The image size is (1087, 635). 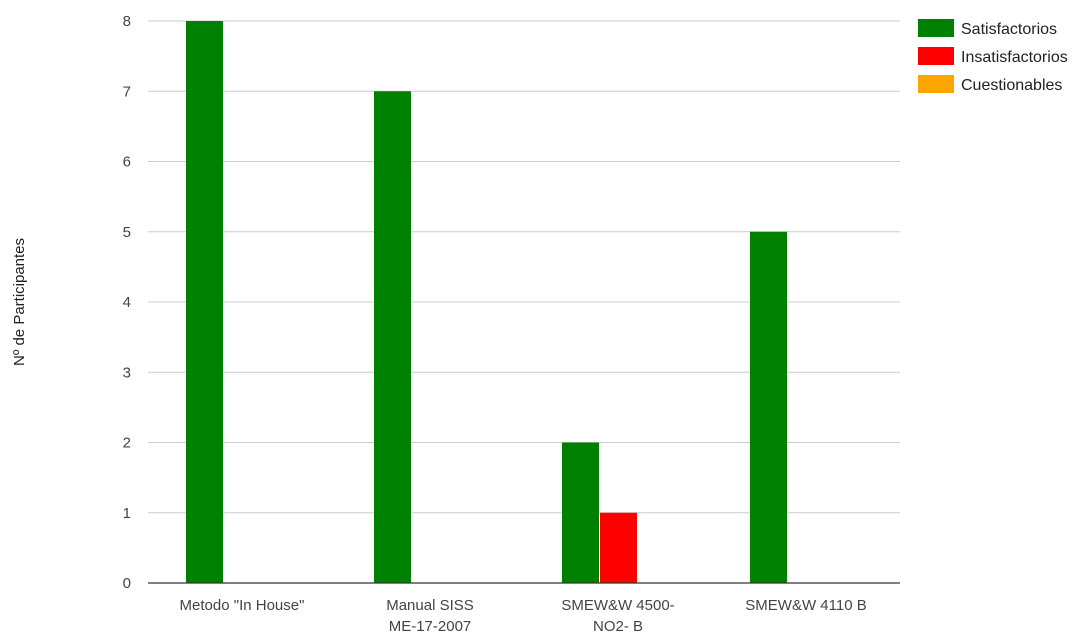 I want to click on x-tick-label: SMEW&W 4110 B, so click(x=805, y=605).